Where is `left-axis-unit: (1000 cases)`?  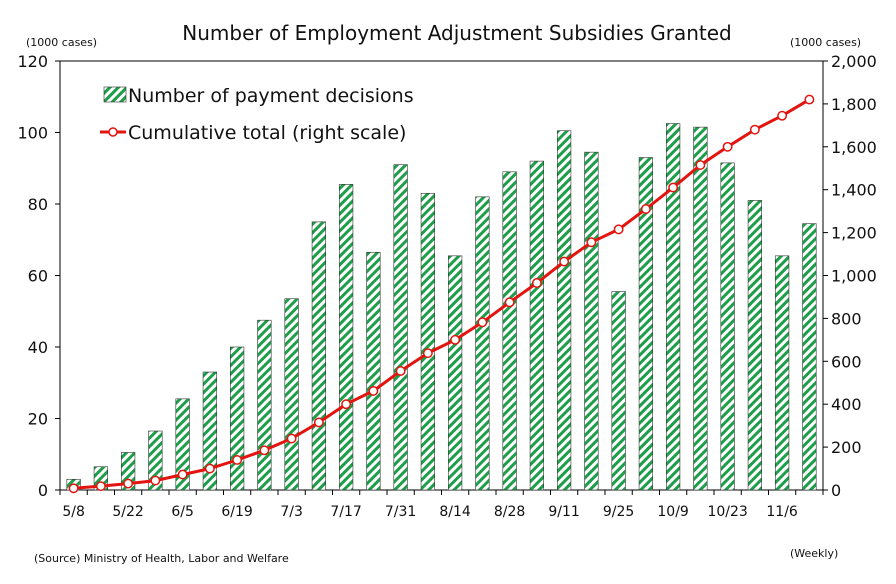
left-axis-unit: (1000 cases) is located at coordinates (61, 42).